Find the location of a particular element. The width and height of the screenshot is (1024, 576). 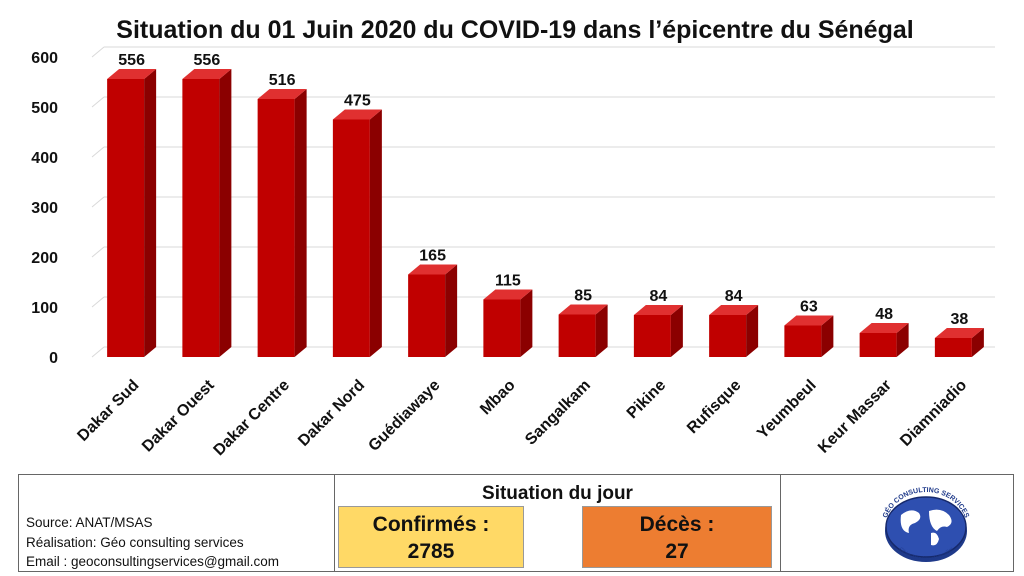

x-tick-label: Pikine is located at coordinates (646, 399).